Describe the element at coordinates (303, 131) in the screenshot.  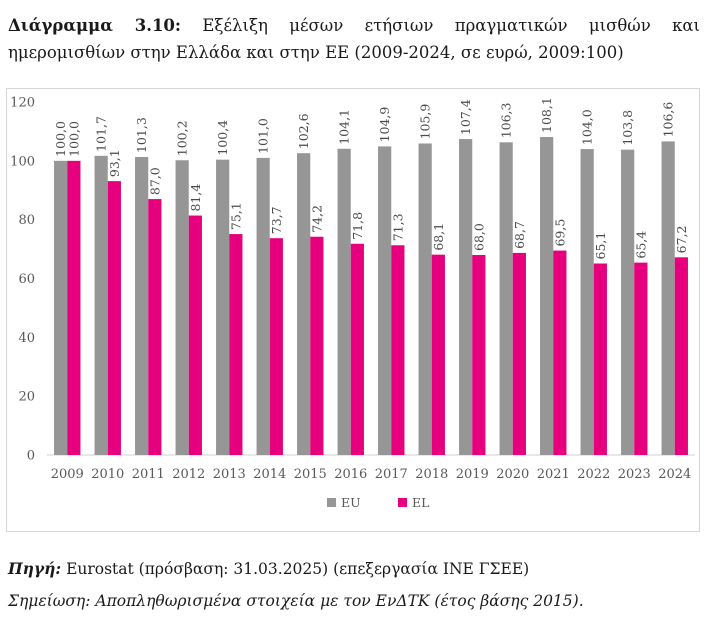
I see `data-label-eu: 102,6` at that location.